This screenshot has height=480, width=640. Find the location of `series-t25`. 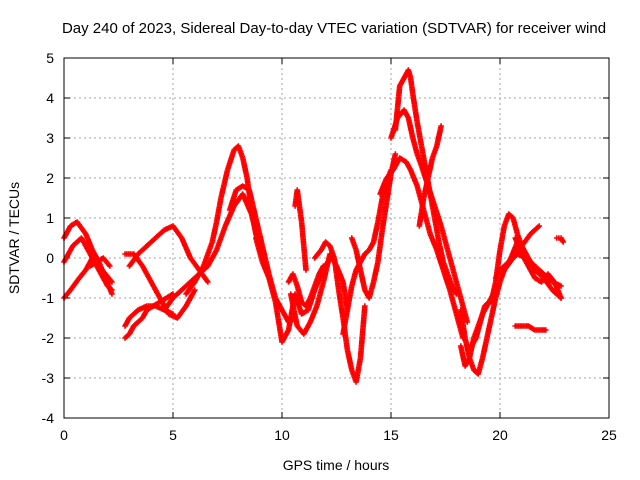

series-t25 is located at coordinates (482, 320).